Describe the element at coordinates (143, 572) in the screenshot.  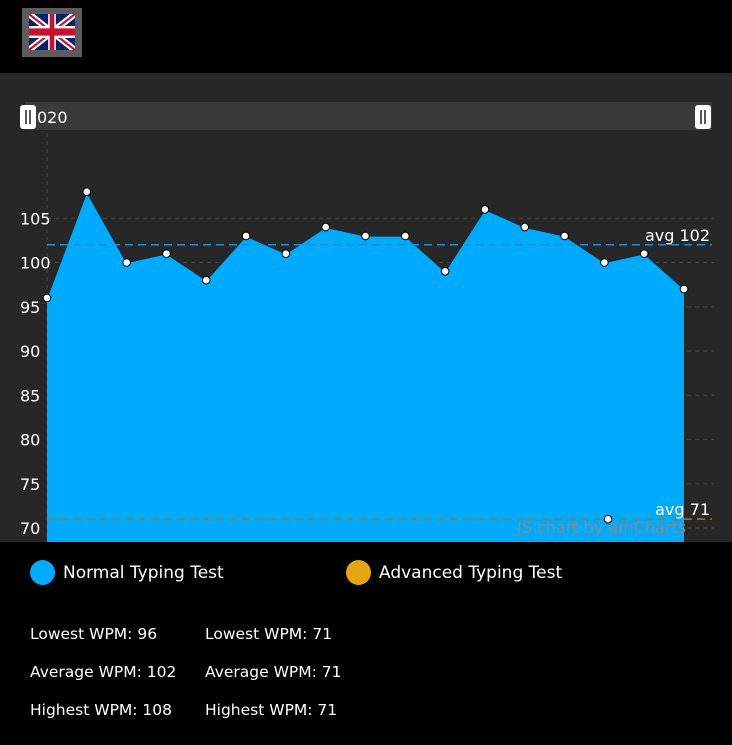
I see `legend-label-normal: Normal Typing Test` at that location.